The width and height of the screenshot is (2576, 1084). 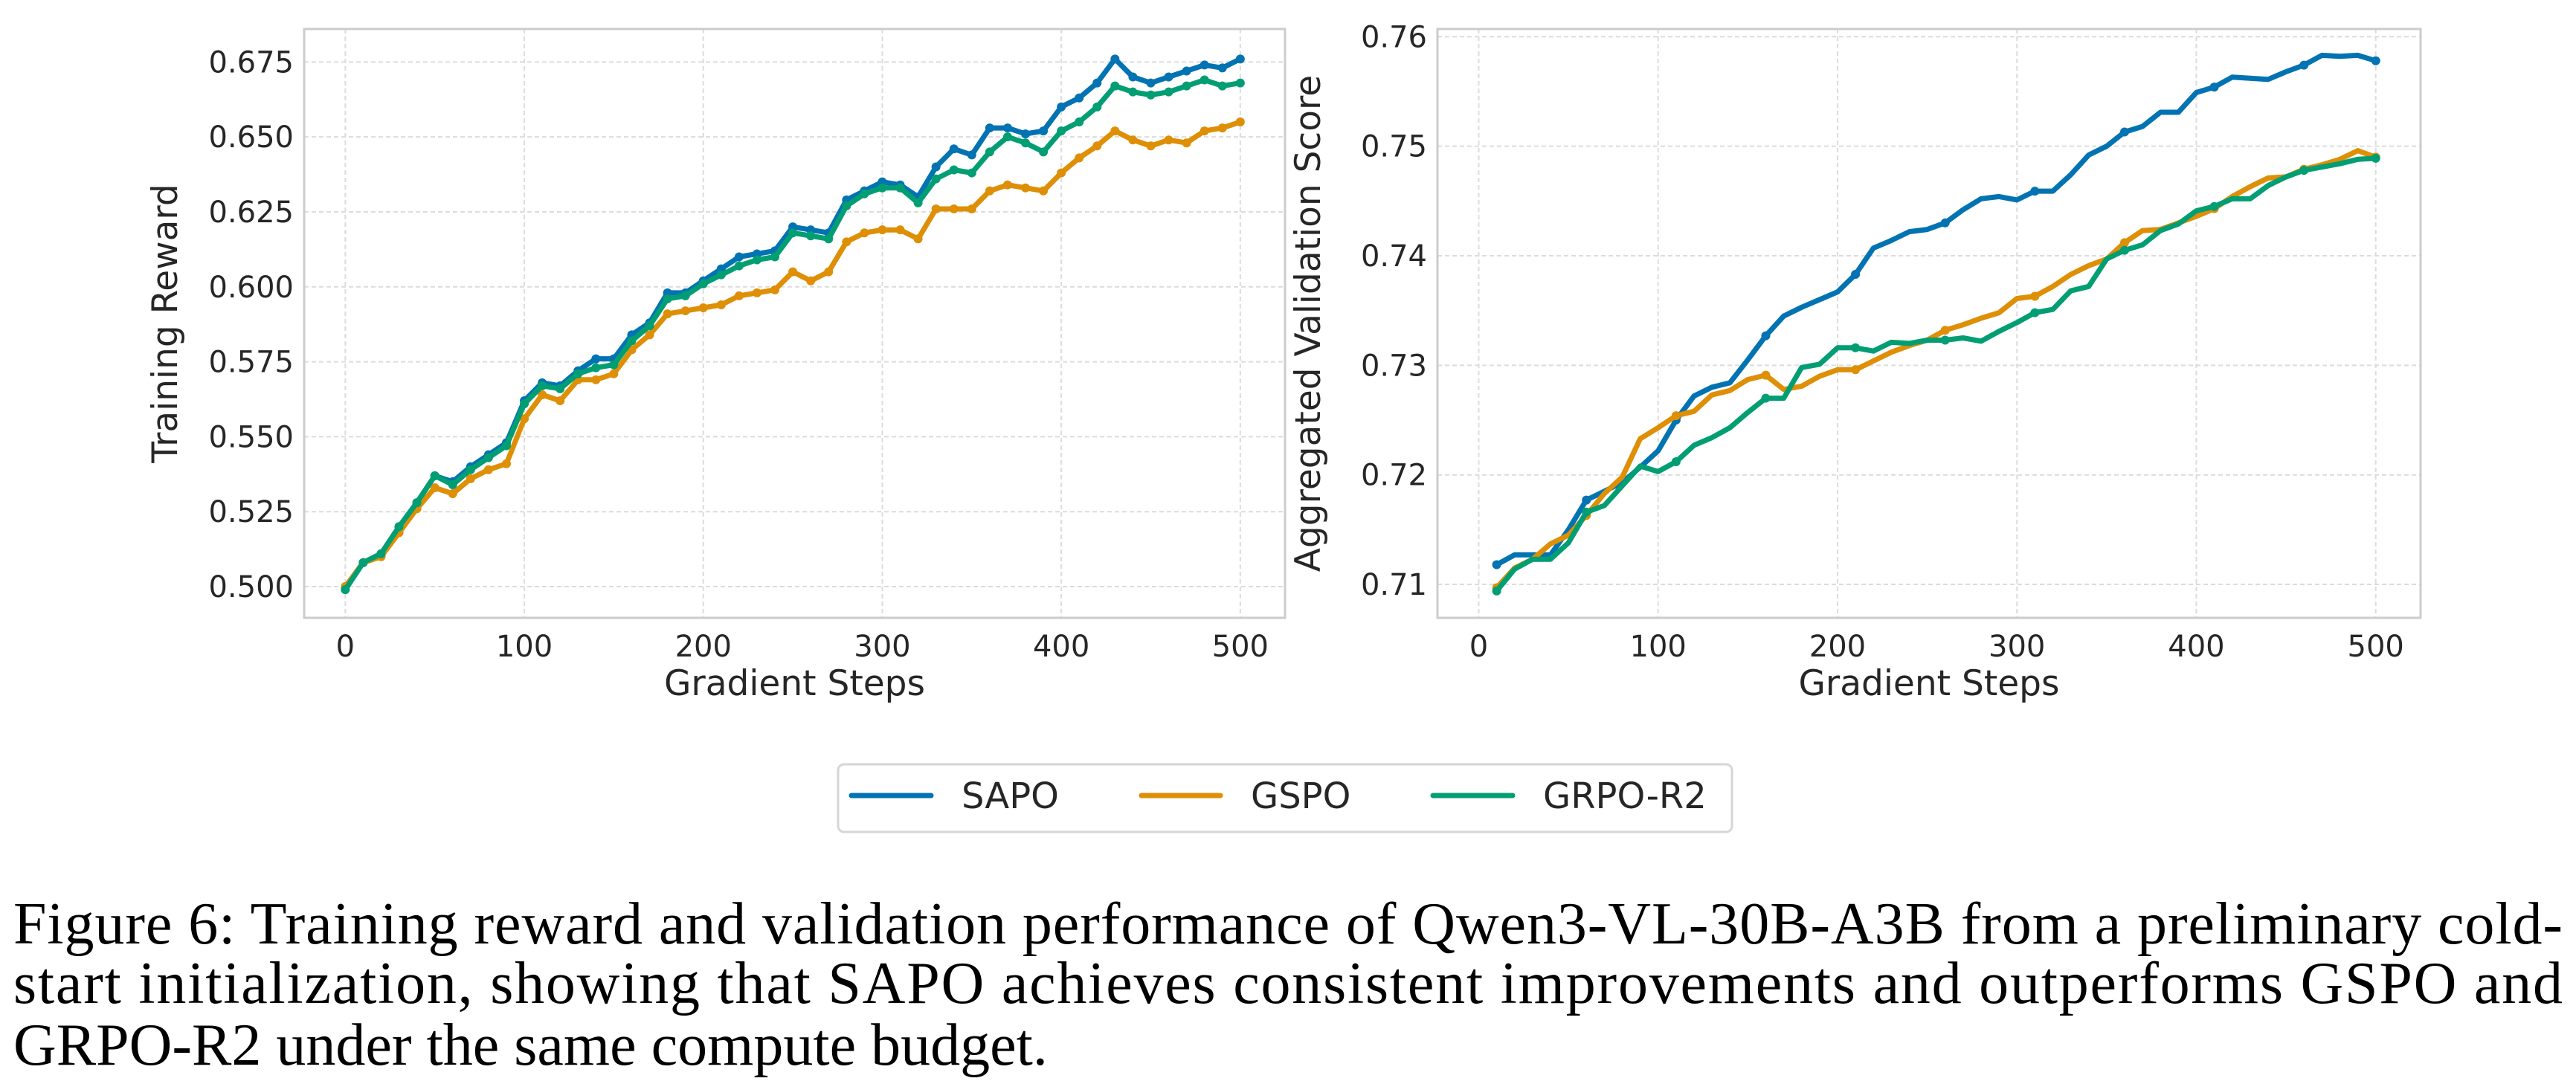 What do you see at coordinates (2017, 647) in the screenshot?
I see `x-tick-label: 300` at bounding box center [2017, 647].